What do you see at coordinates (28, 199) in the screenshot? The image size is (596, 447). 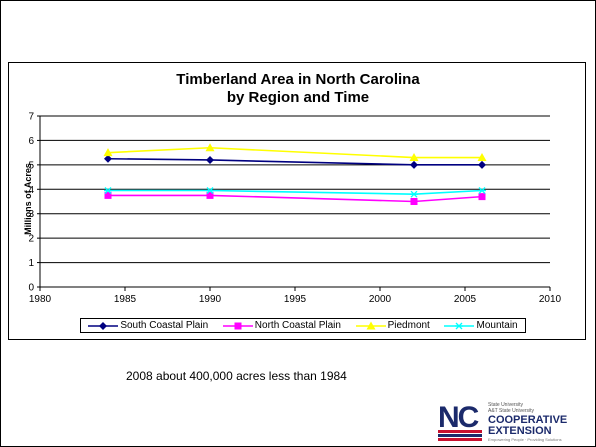 I see `y-axis-label: Millions of Acres` at bounding box center [28, 199].